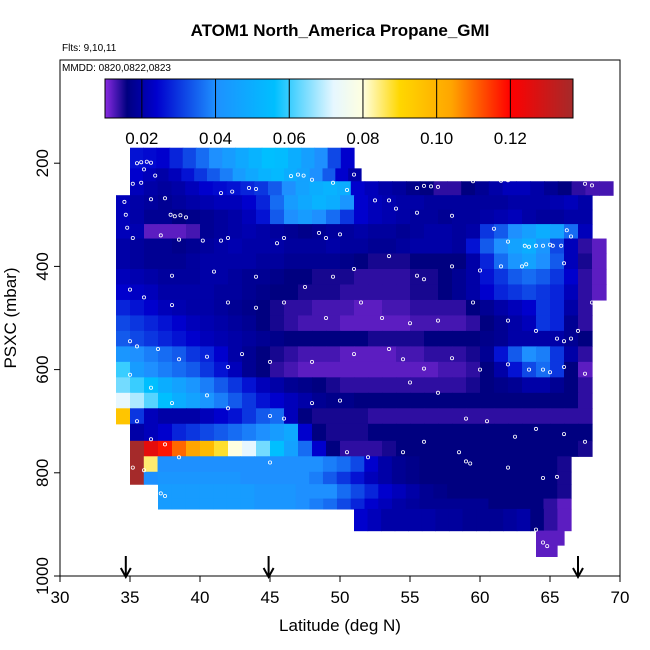  What do you see at coordinates (480, 597) in the screenshot?
I see `x-tick-label: 60` at bounding box center [480, 597].